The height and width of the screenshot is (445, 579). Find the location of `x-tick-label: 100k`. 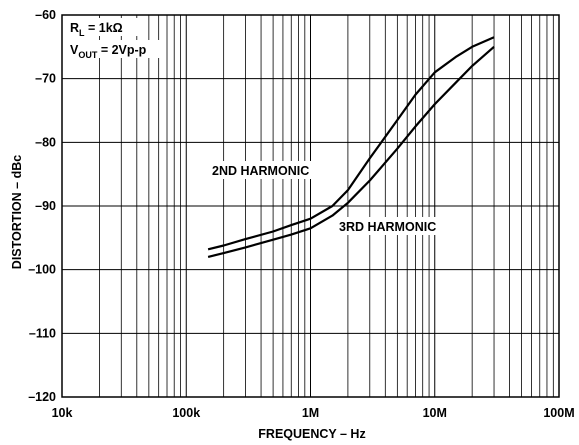

x-tick-label: 100k is located at coordinates (186, 413).